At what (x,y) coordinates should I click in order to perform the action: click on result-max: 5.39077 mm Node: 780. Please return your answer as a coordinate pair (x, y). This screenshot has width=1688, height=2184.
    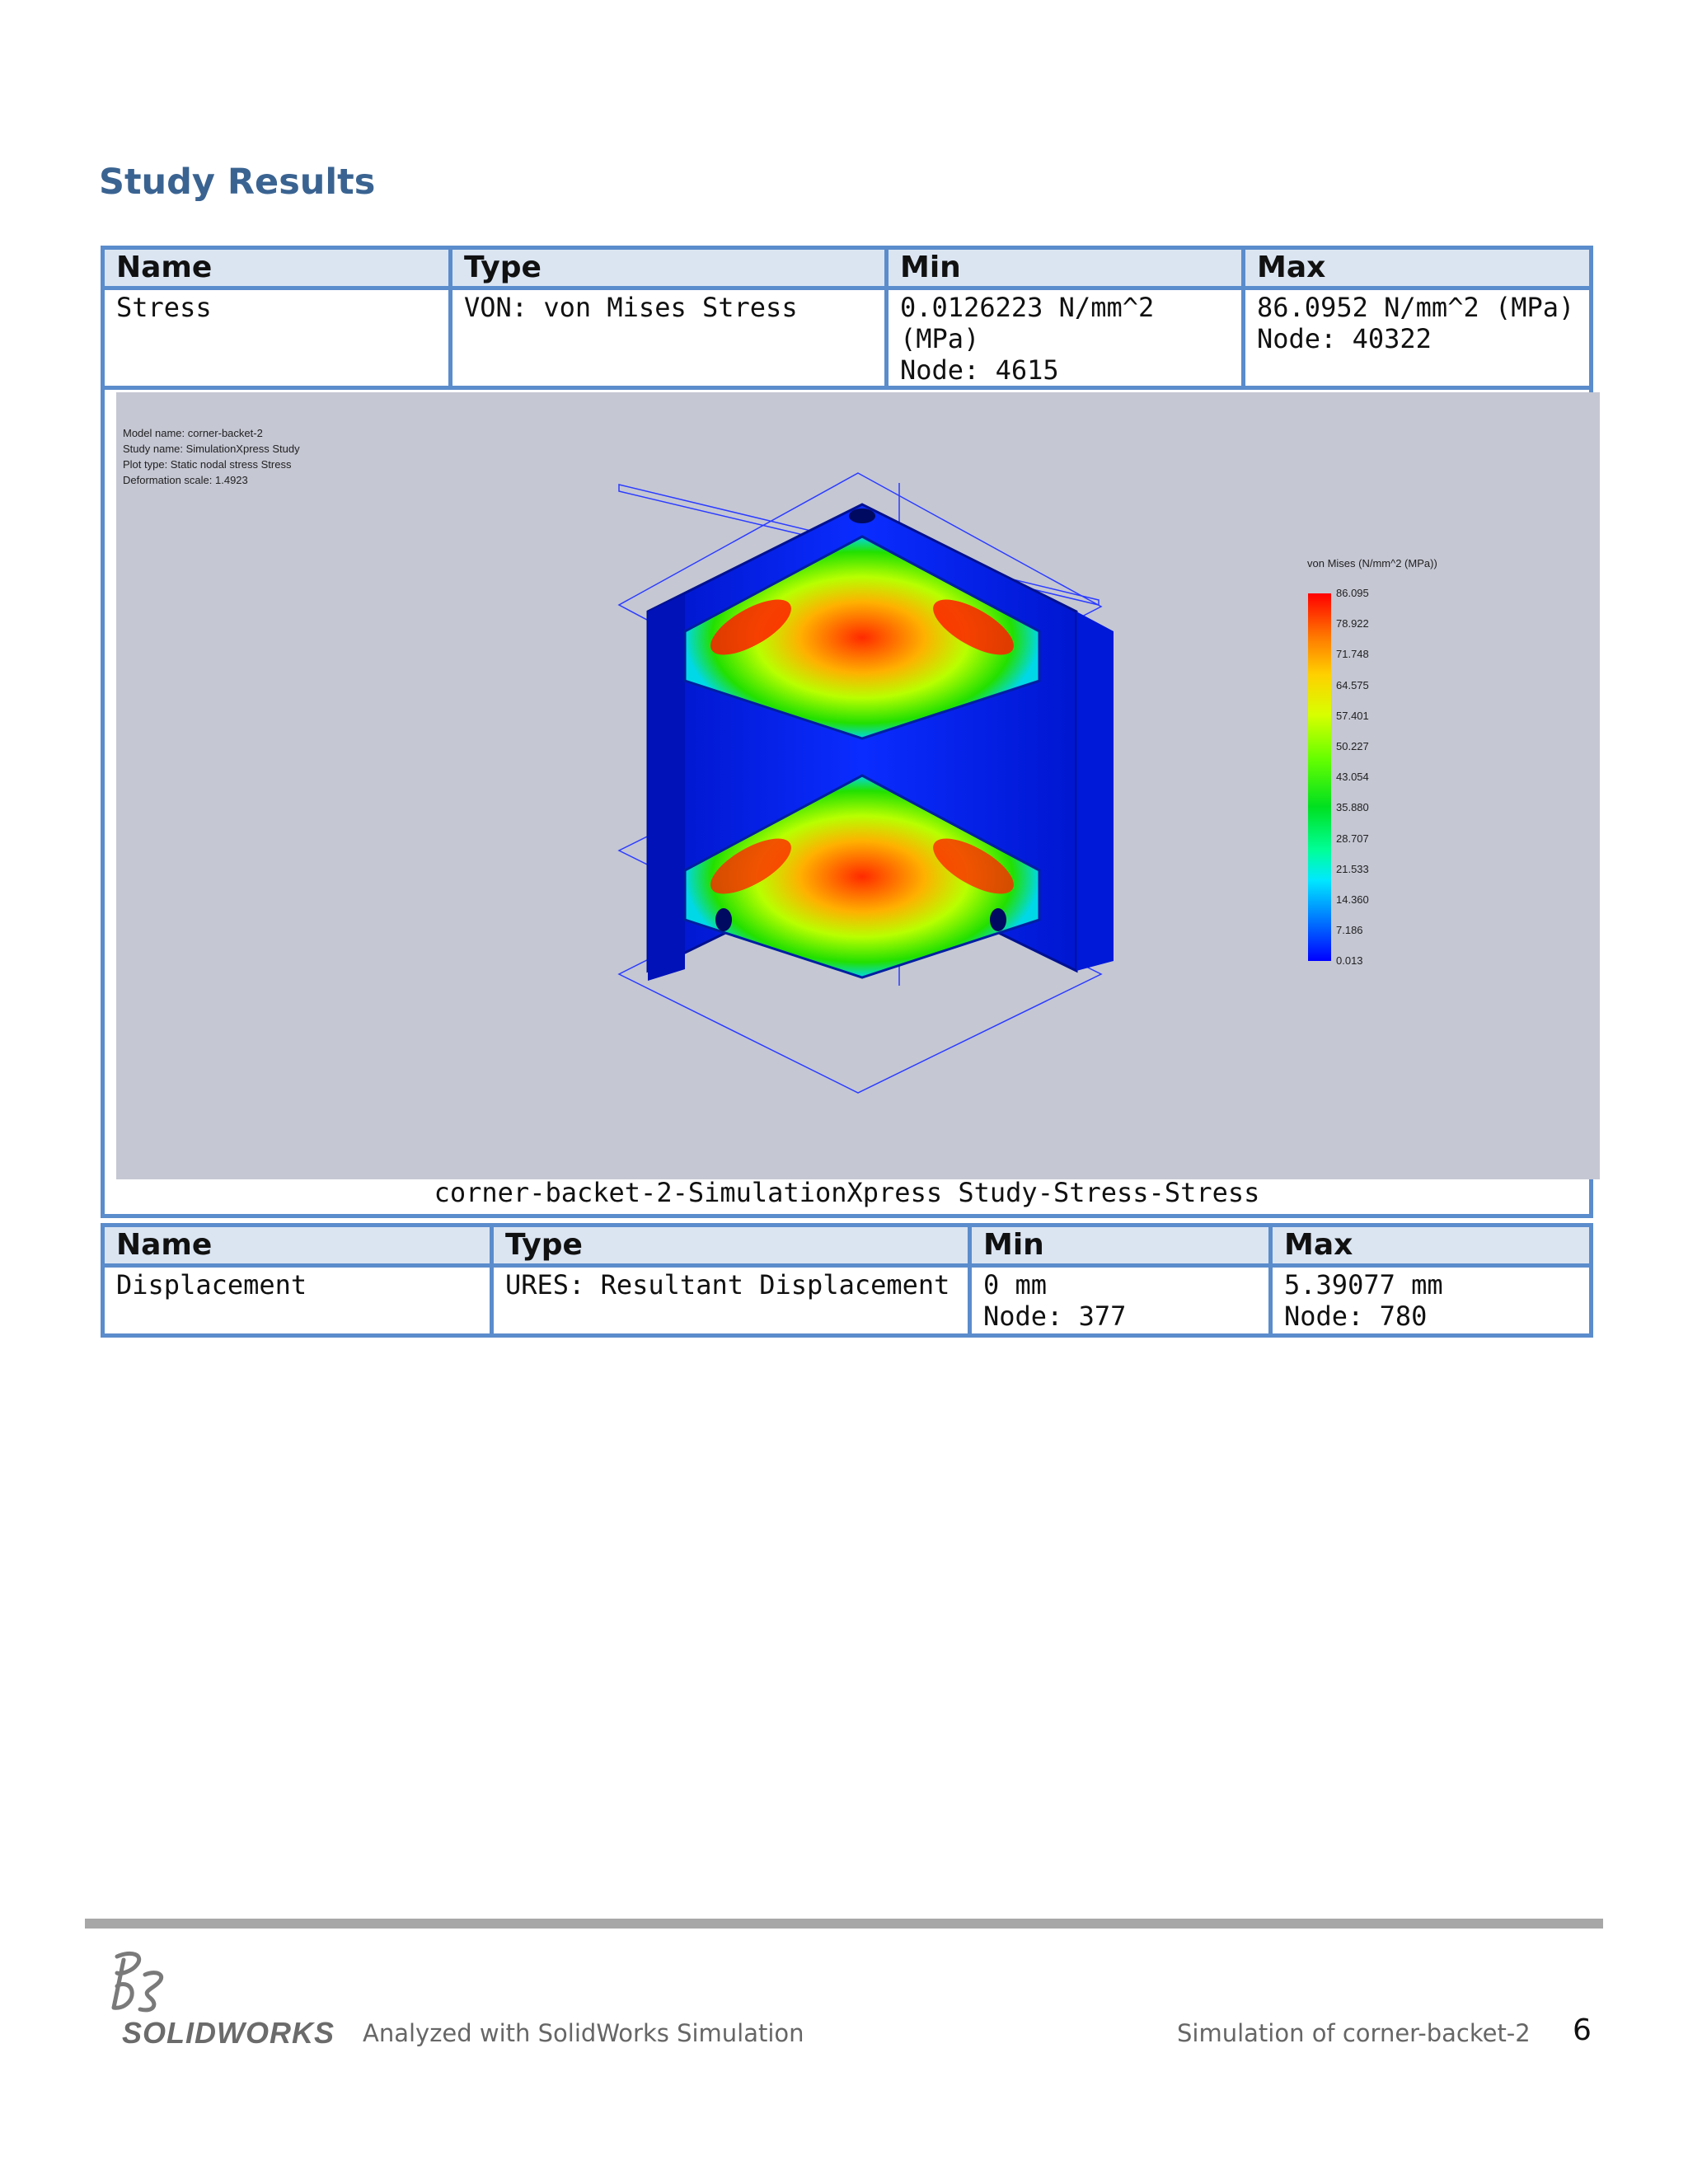
    Looking at the image, I should click on (1431, 1300).